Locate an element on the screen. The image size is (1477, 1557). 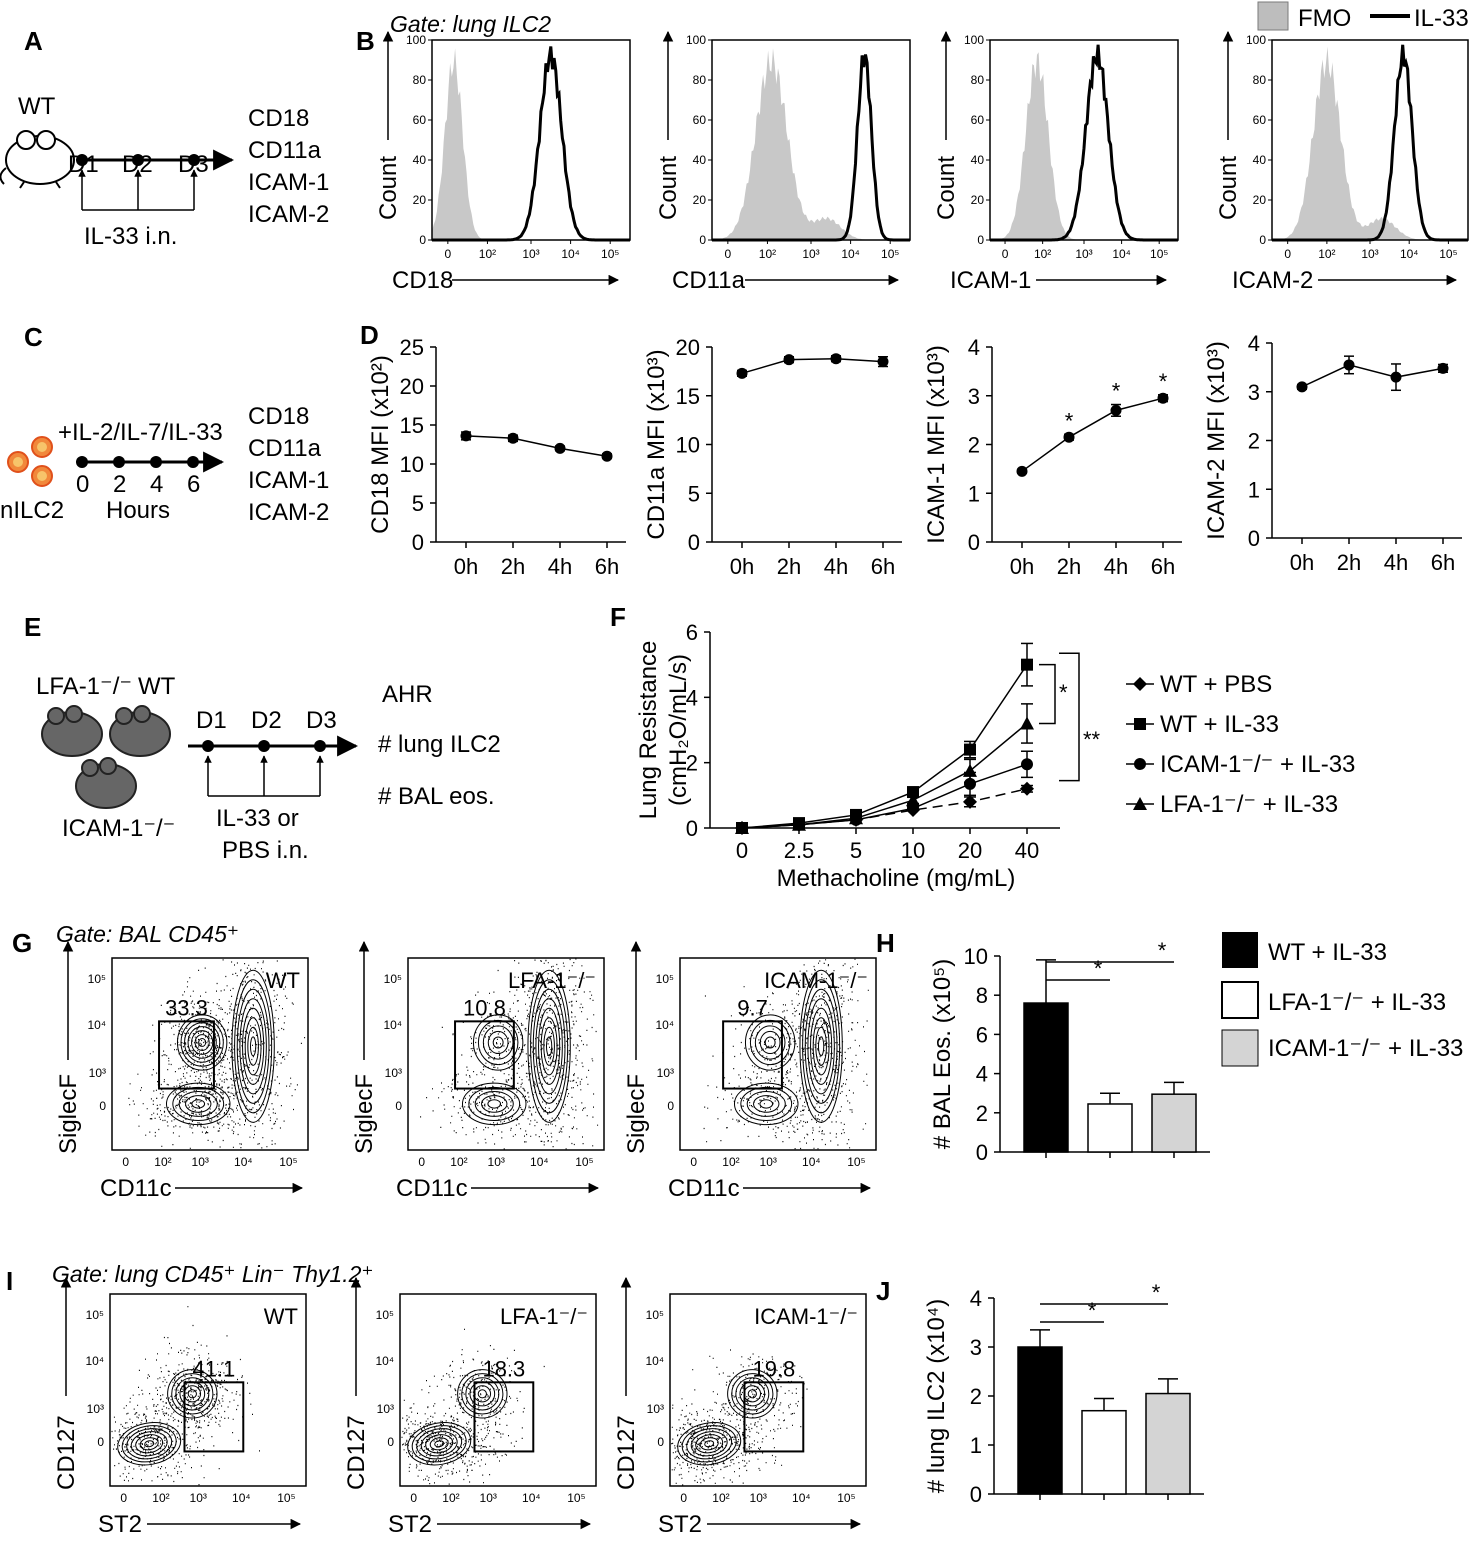
bar is located at coordinates (1110, 1128).